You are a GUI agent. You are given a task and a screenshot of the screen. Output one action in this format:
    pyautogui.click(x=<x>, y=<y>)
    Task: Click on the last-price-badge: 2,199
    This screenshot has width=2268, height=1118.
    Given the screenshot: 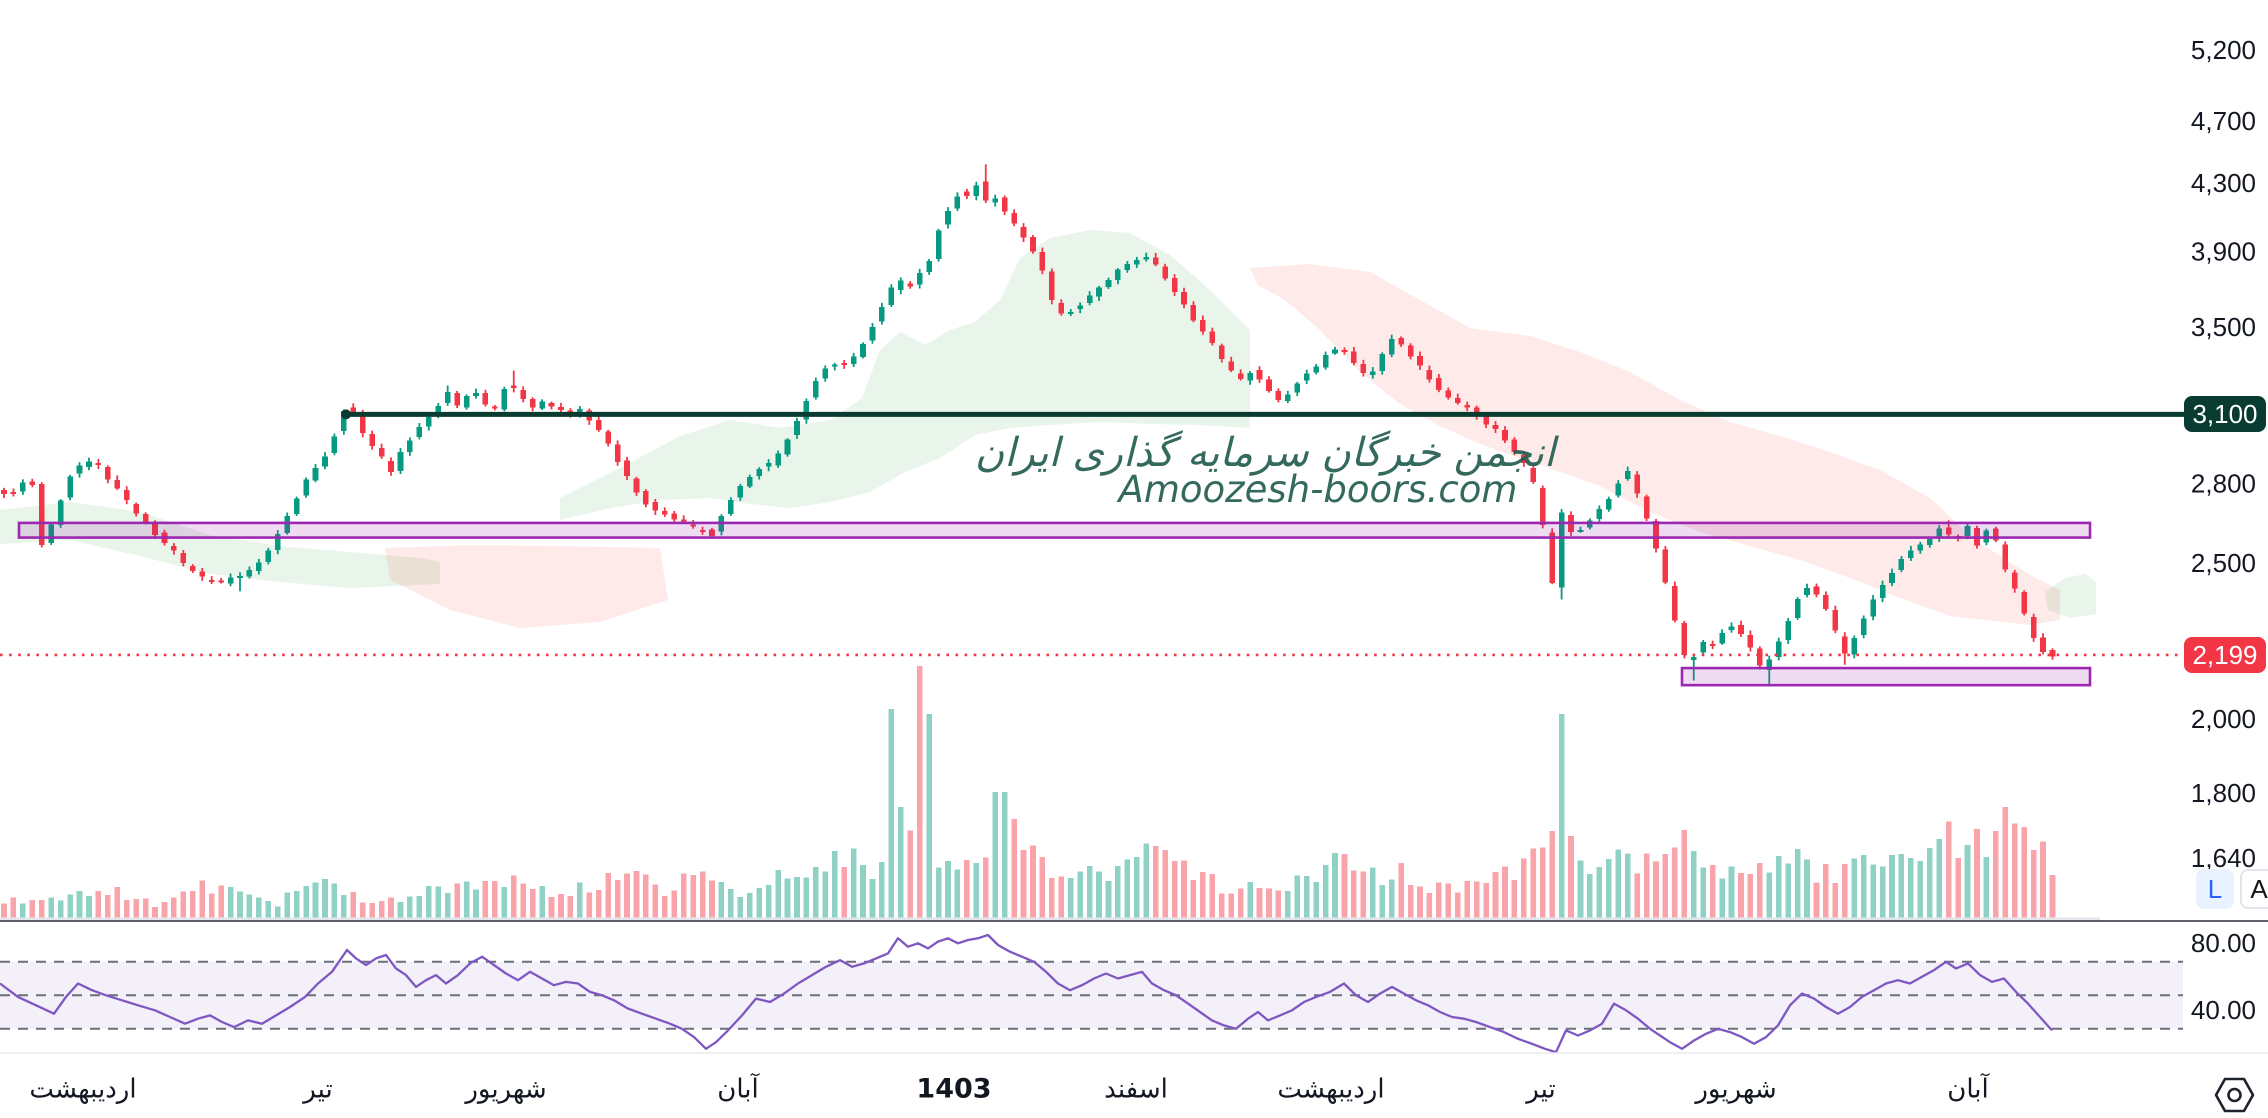 What is the action you would take?
    pyautogui.click(x=2225, y=655)
    